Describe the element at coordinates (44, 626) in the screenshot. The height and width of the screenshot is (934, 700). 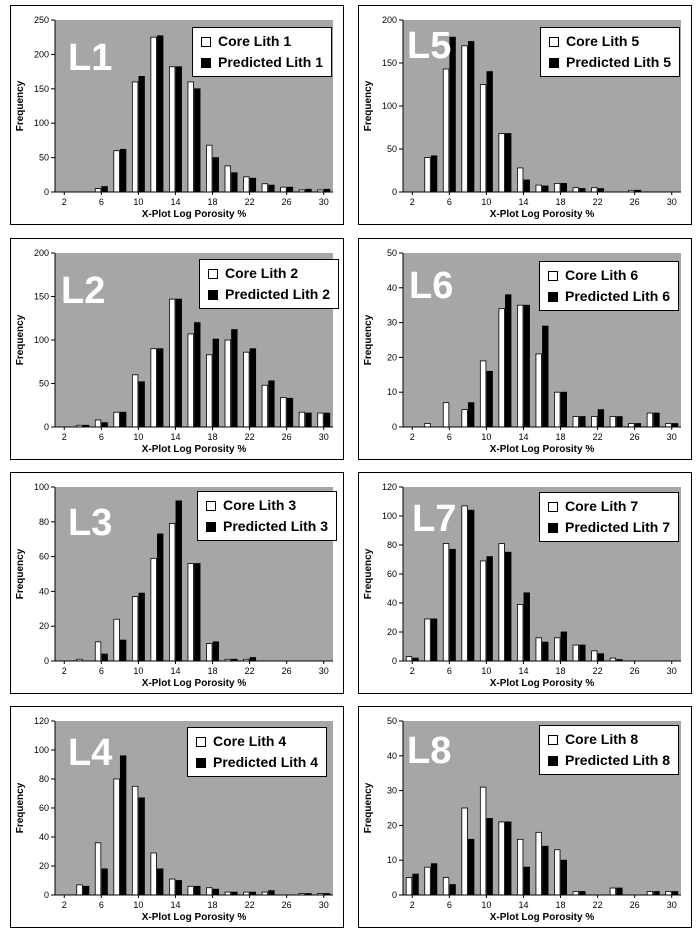
I see `y-tick-label: 20` at that location.